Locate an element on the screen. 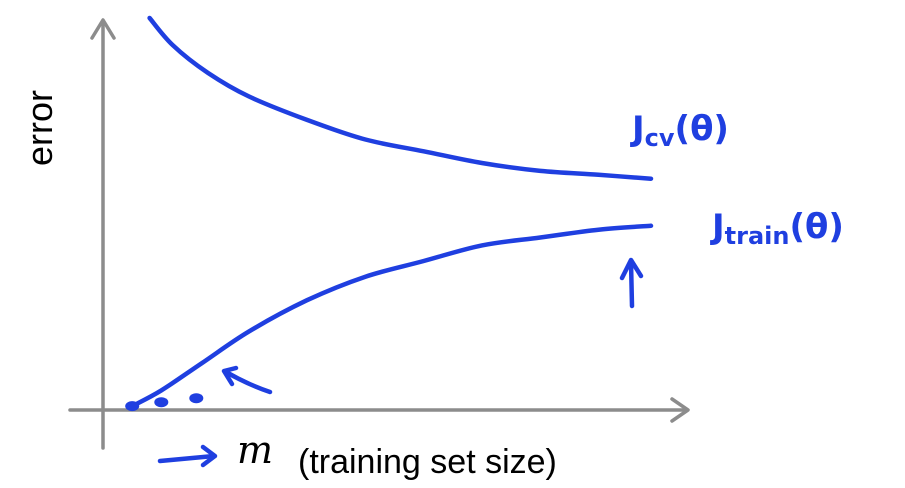 Image resolution: width=905 pixels, height=488 pixels. x-axis-pointer-arrow-icon is located at coordinates (187, 456).